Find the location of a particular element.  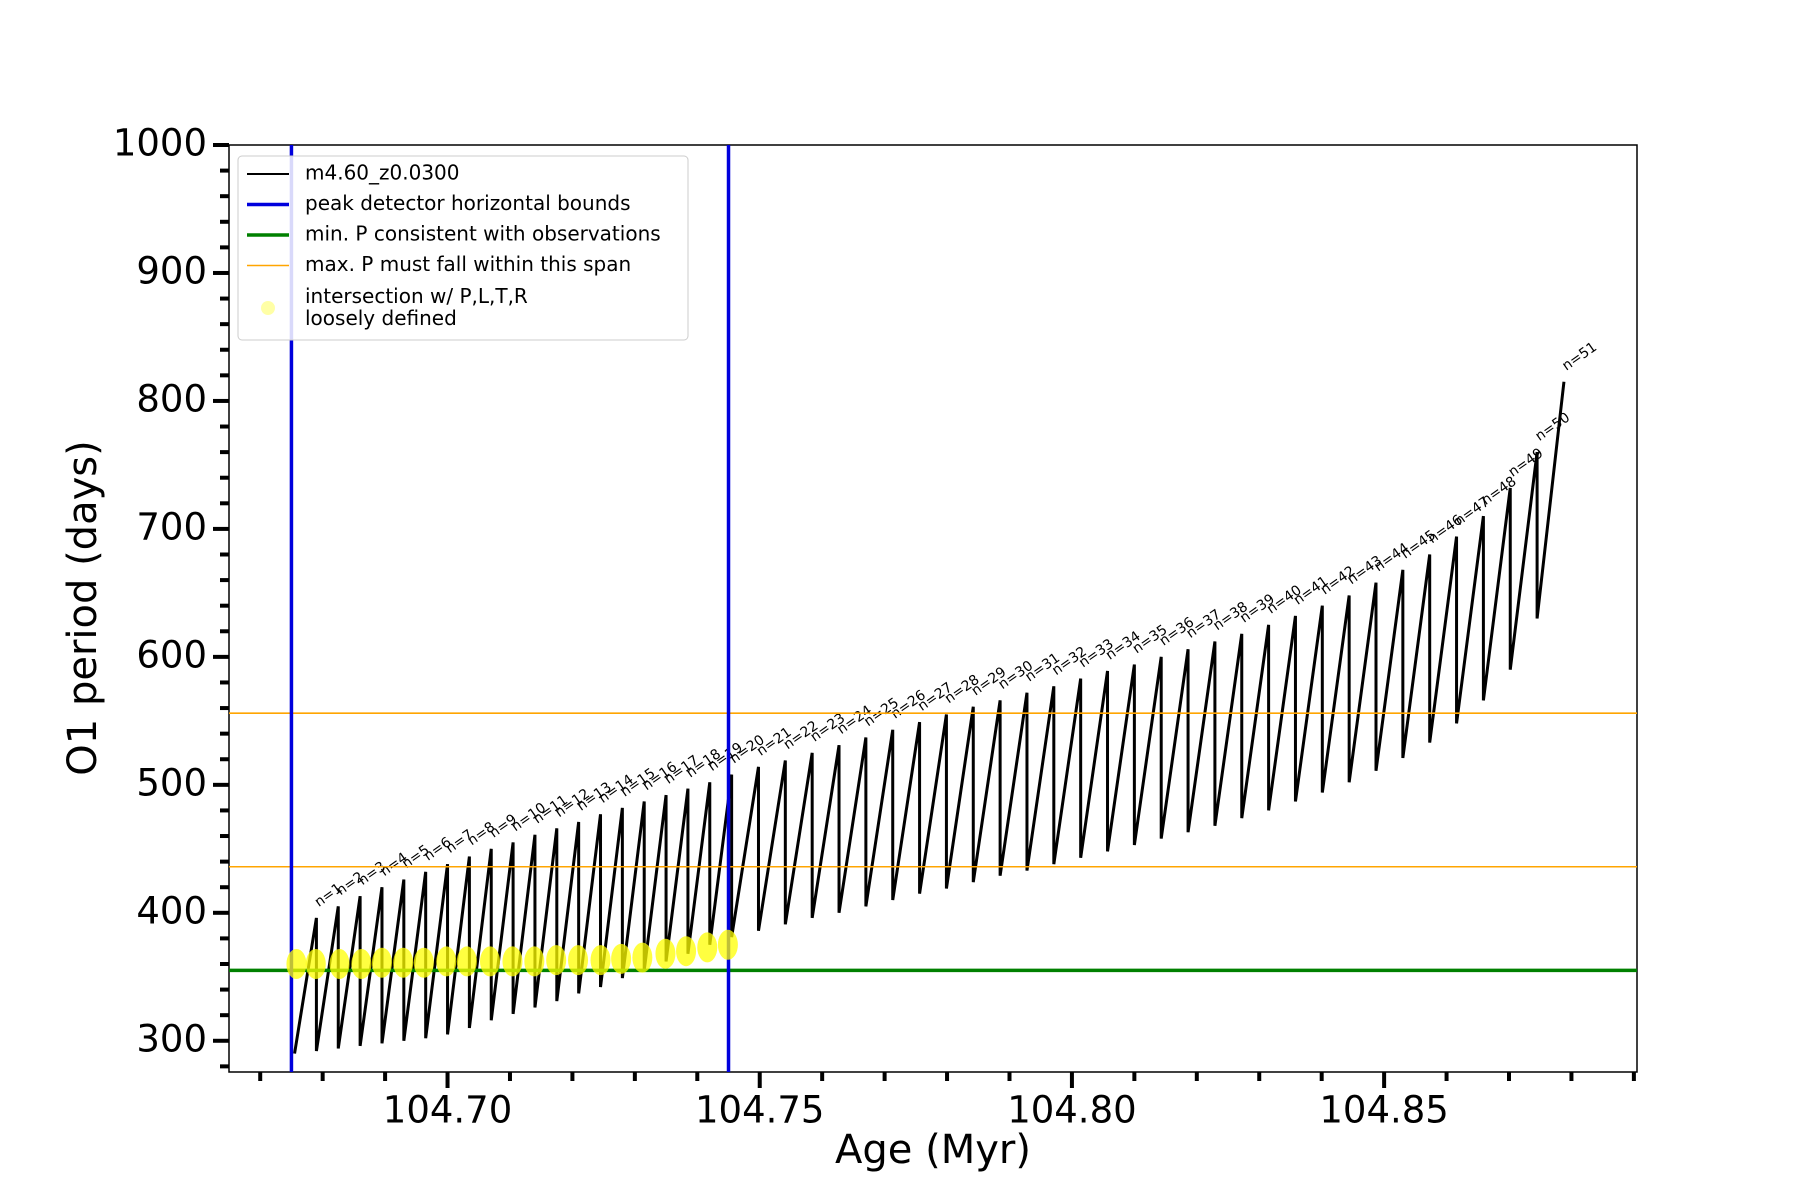

peak-label: n=49 is located at coordinates (1526, 462).